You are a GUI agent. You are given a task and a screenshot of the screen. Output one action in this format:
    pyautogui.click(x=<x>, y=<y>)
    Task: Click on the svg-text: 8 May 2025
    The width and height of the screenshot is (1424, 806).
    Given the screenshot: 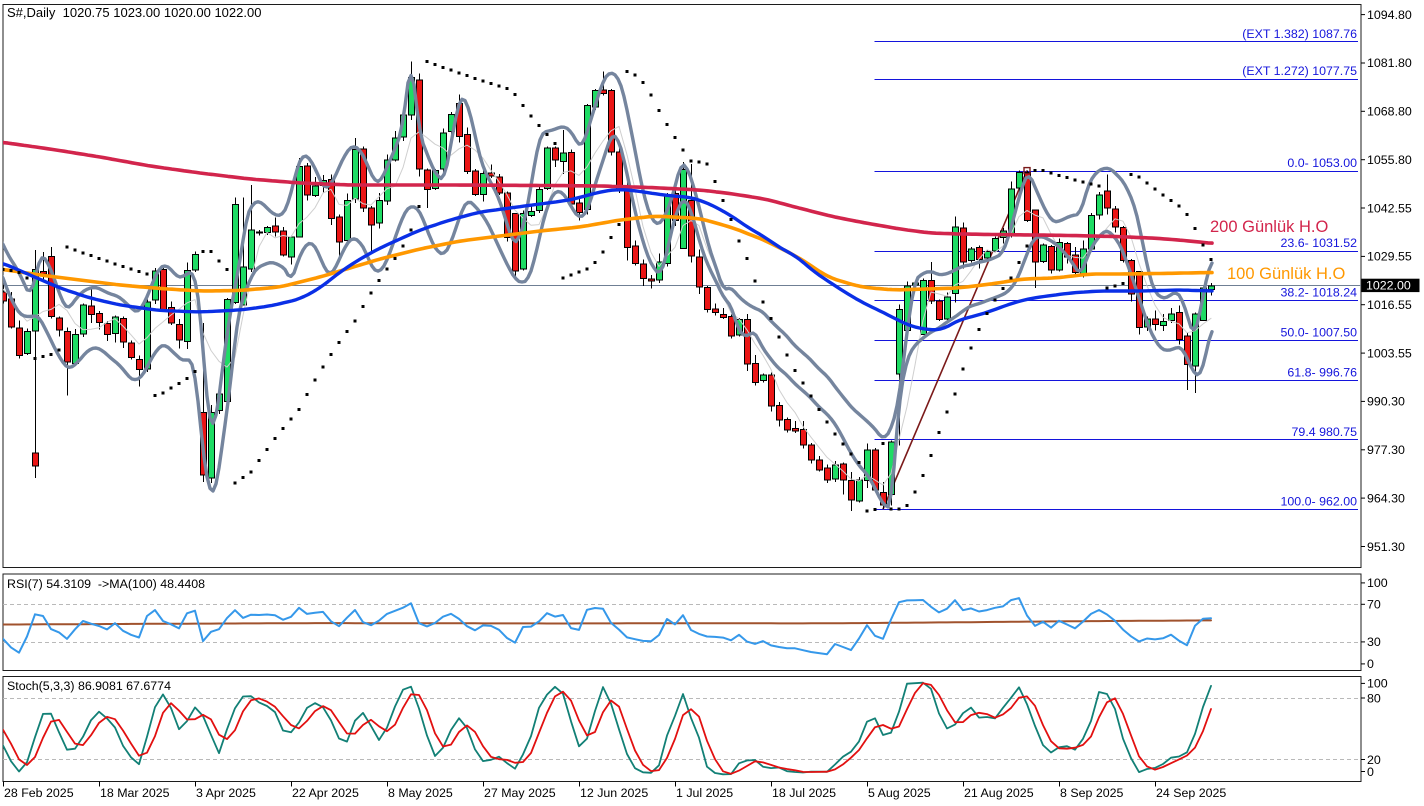 What is the action you would take?
    pyautogui.click(x=420, y=793)
    